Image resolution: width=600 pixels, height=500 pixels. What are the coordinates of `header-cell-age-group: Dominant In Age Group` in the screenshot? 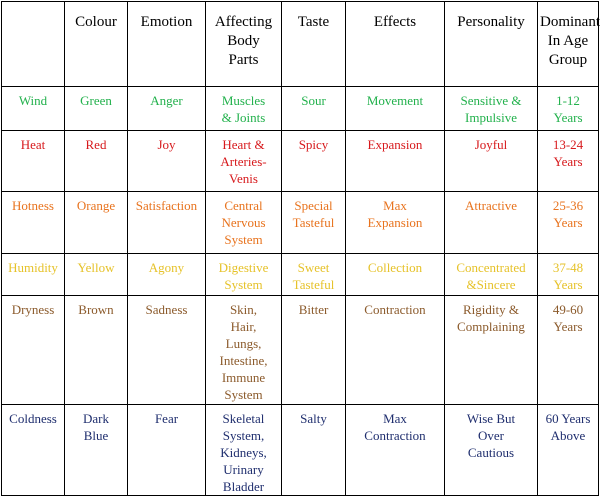 It's located at (568, 44).